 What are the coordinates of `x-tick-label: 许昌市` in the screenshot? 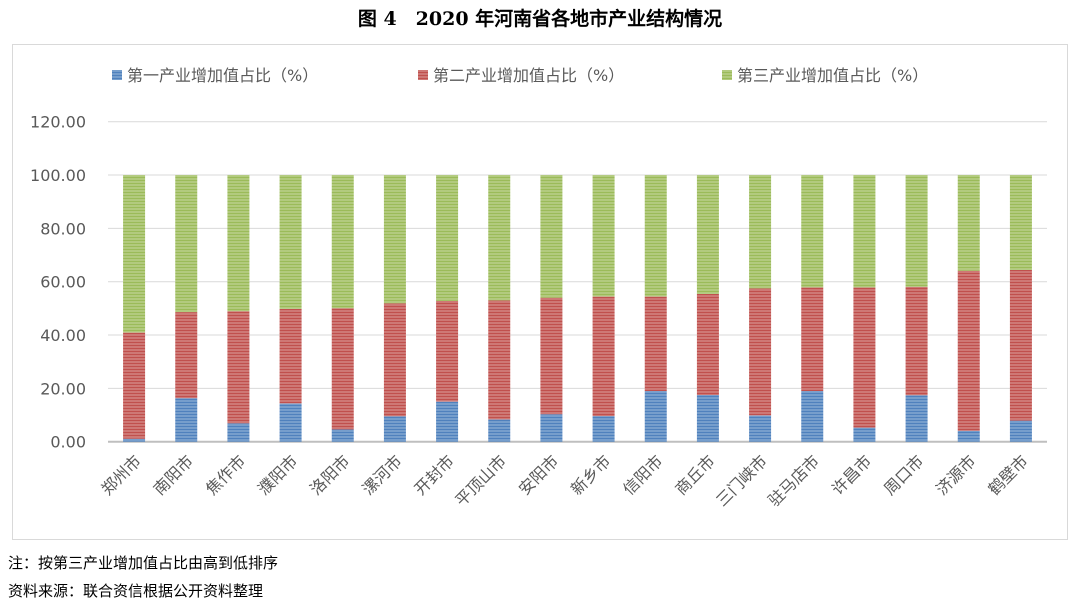 It's located at (851, 474).